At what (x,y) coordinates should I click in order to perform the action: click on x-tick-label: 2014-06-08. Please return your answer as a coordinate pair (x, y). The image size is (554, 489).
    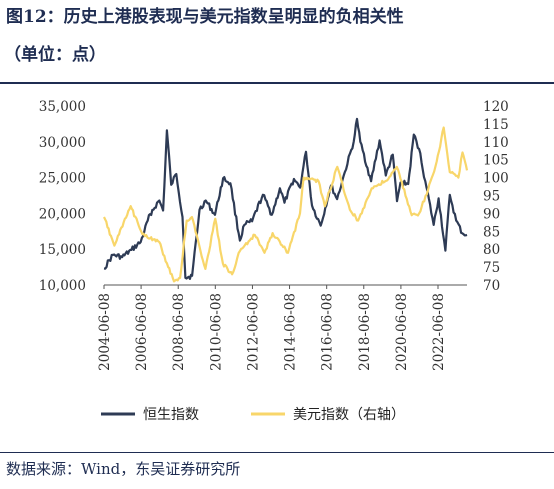
    Looking at the image, I should click on (291, 332).